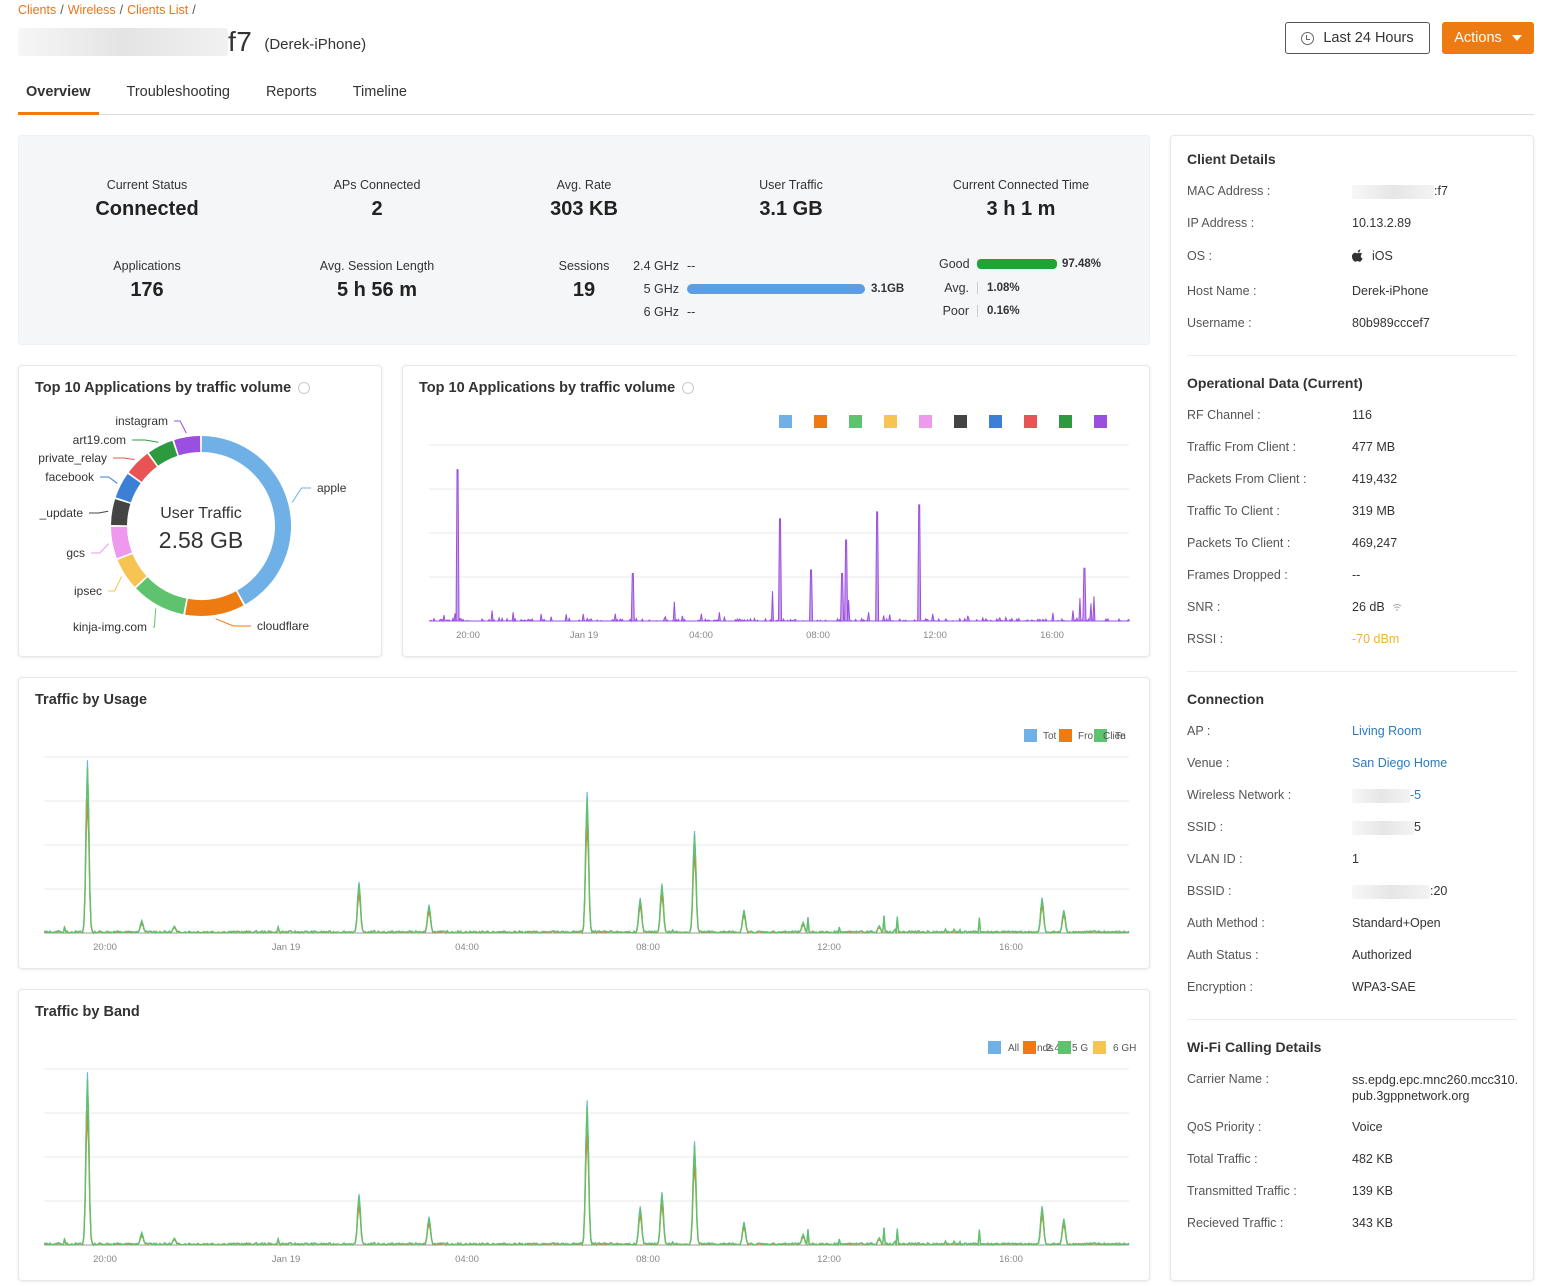 The height and width of the screenshot is (1286, 1542). I want to click on row-packets-from-client: Packets From Client :419,432, so click(1292, 479).